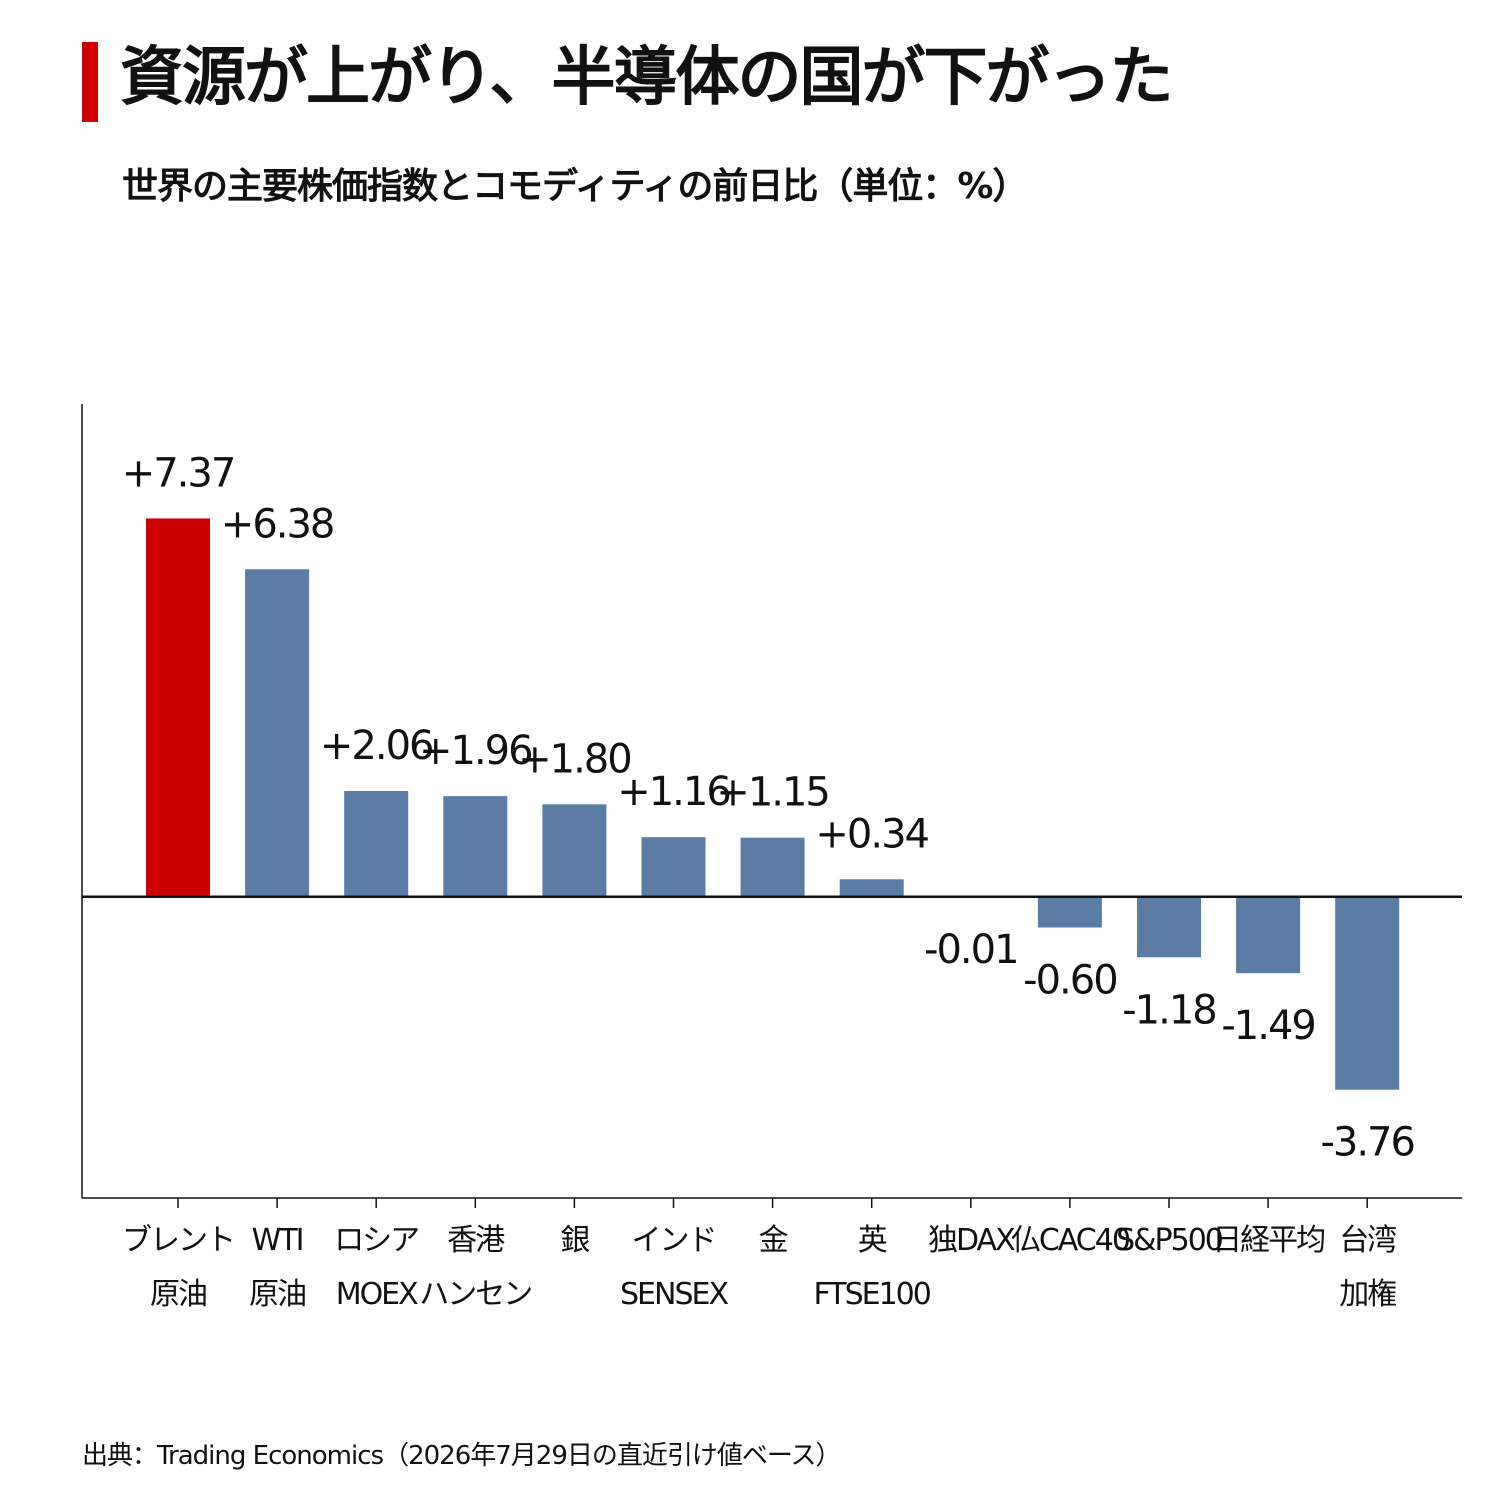 The image size is (1500, 1500). Describe the element at coordinates (871, 834) in the screenshot. I see `data-label: +0.34` at that location.